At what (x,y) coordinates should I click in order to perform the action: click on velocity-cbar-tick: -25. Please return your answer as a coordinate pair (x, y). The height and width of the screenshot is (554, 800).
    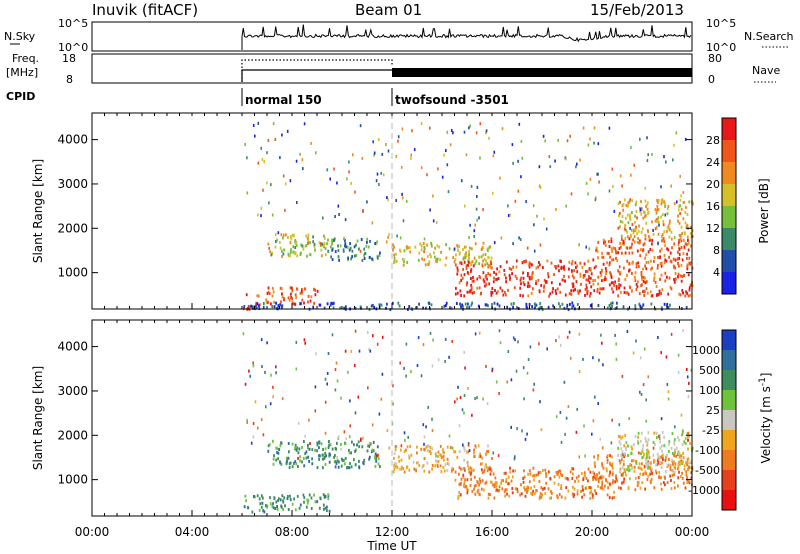
    Looking at the image, I should click on (711, 430).